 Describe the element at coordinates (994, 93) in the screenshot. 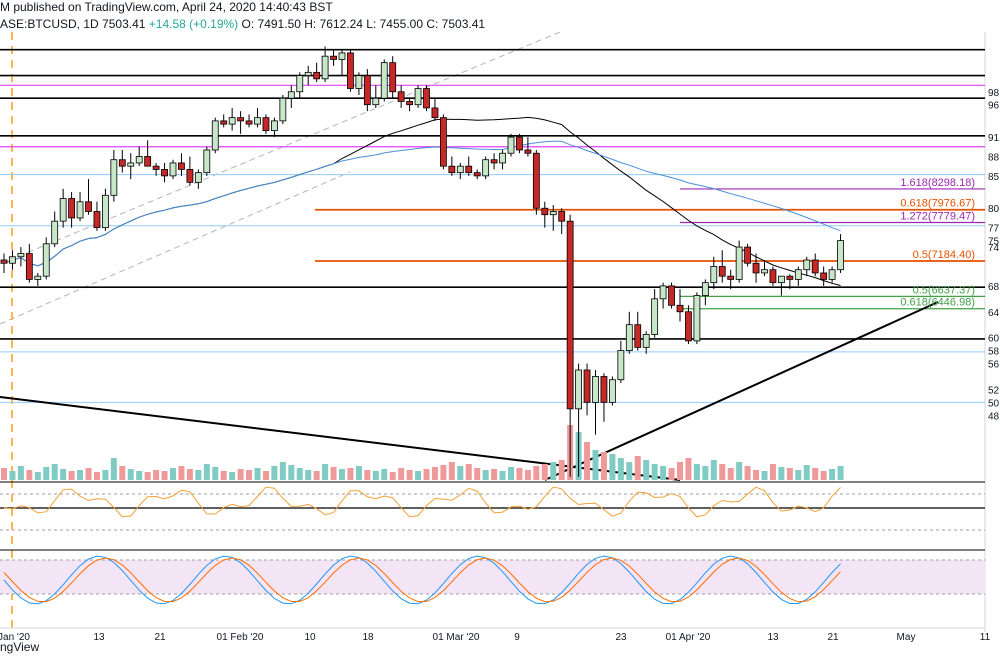

I see `y-tick-label: 98` at that location.